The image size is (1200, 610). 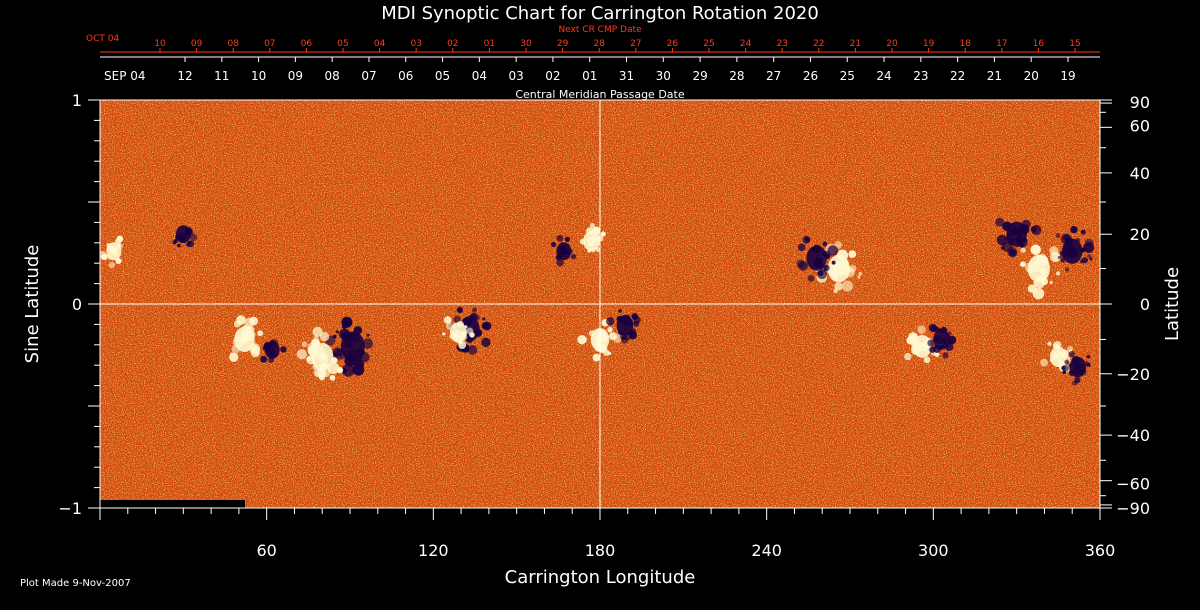 I want to click on cmp-date-label: 24, so click(x=883, y=76).